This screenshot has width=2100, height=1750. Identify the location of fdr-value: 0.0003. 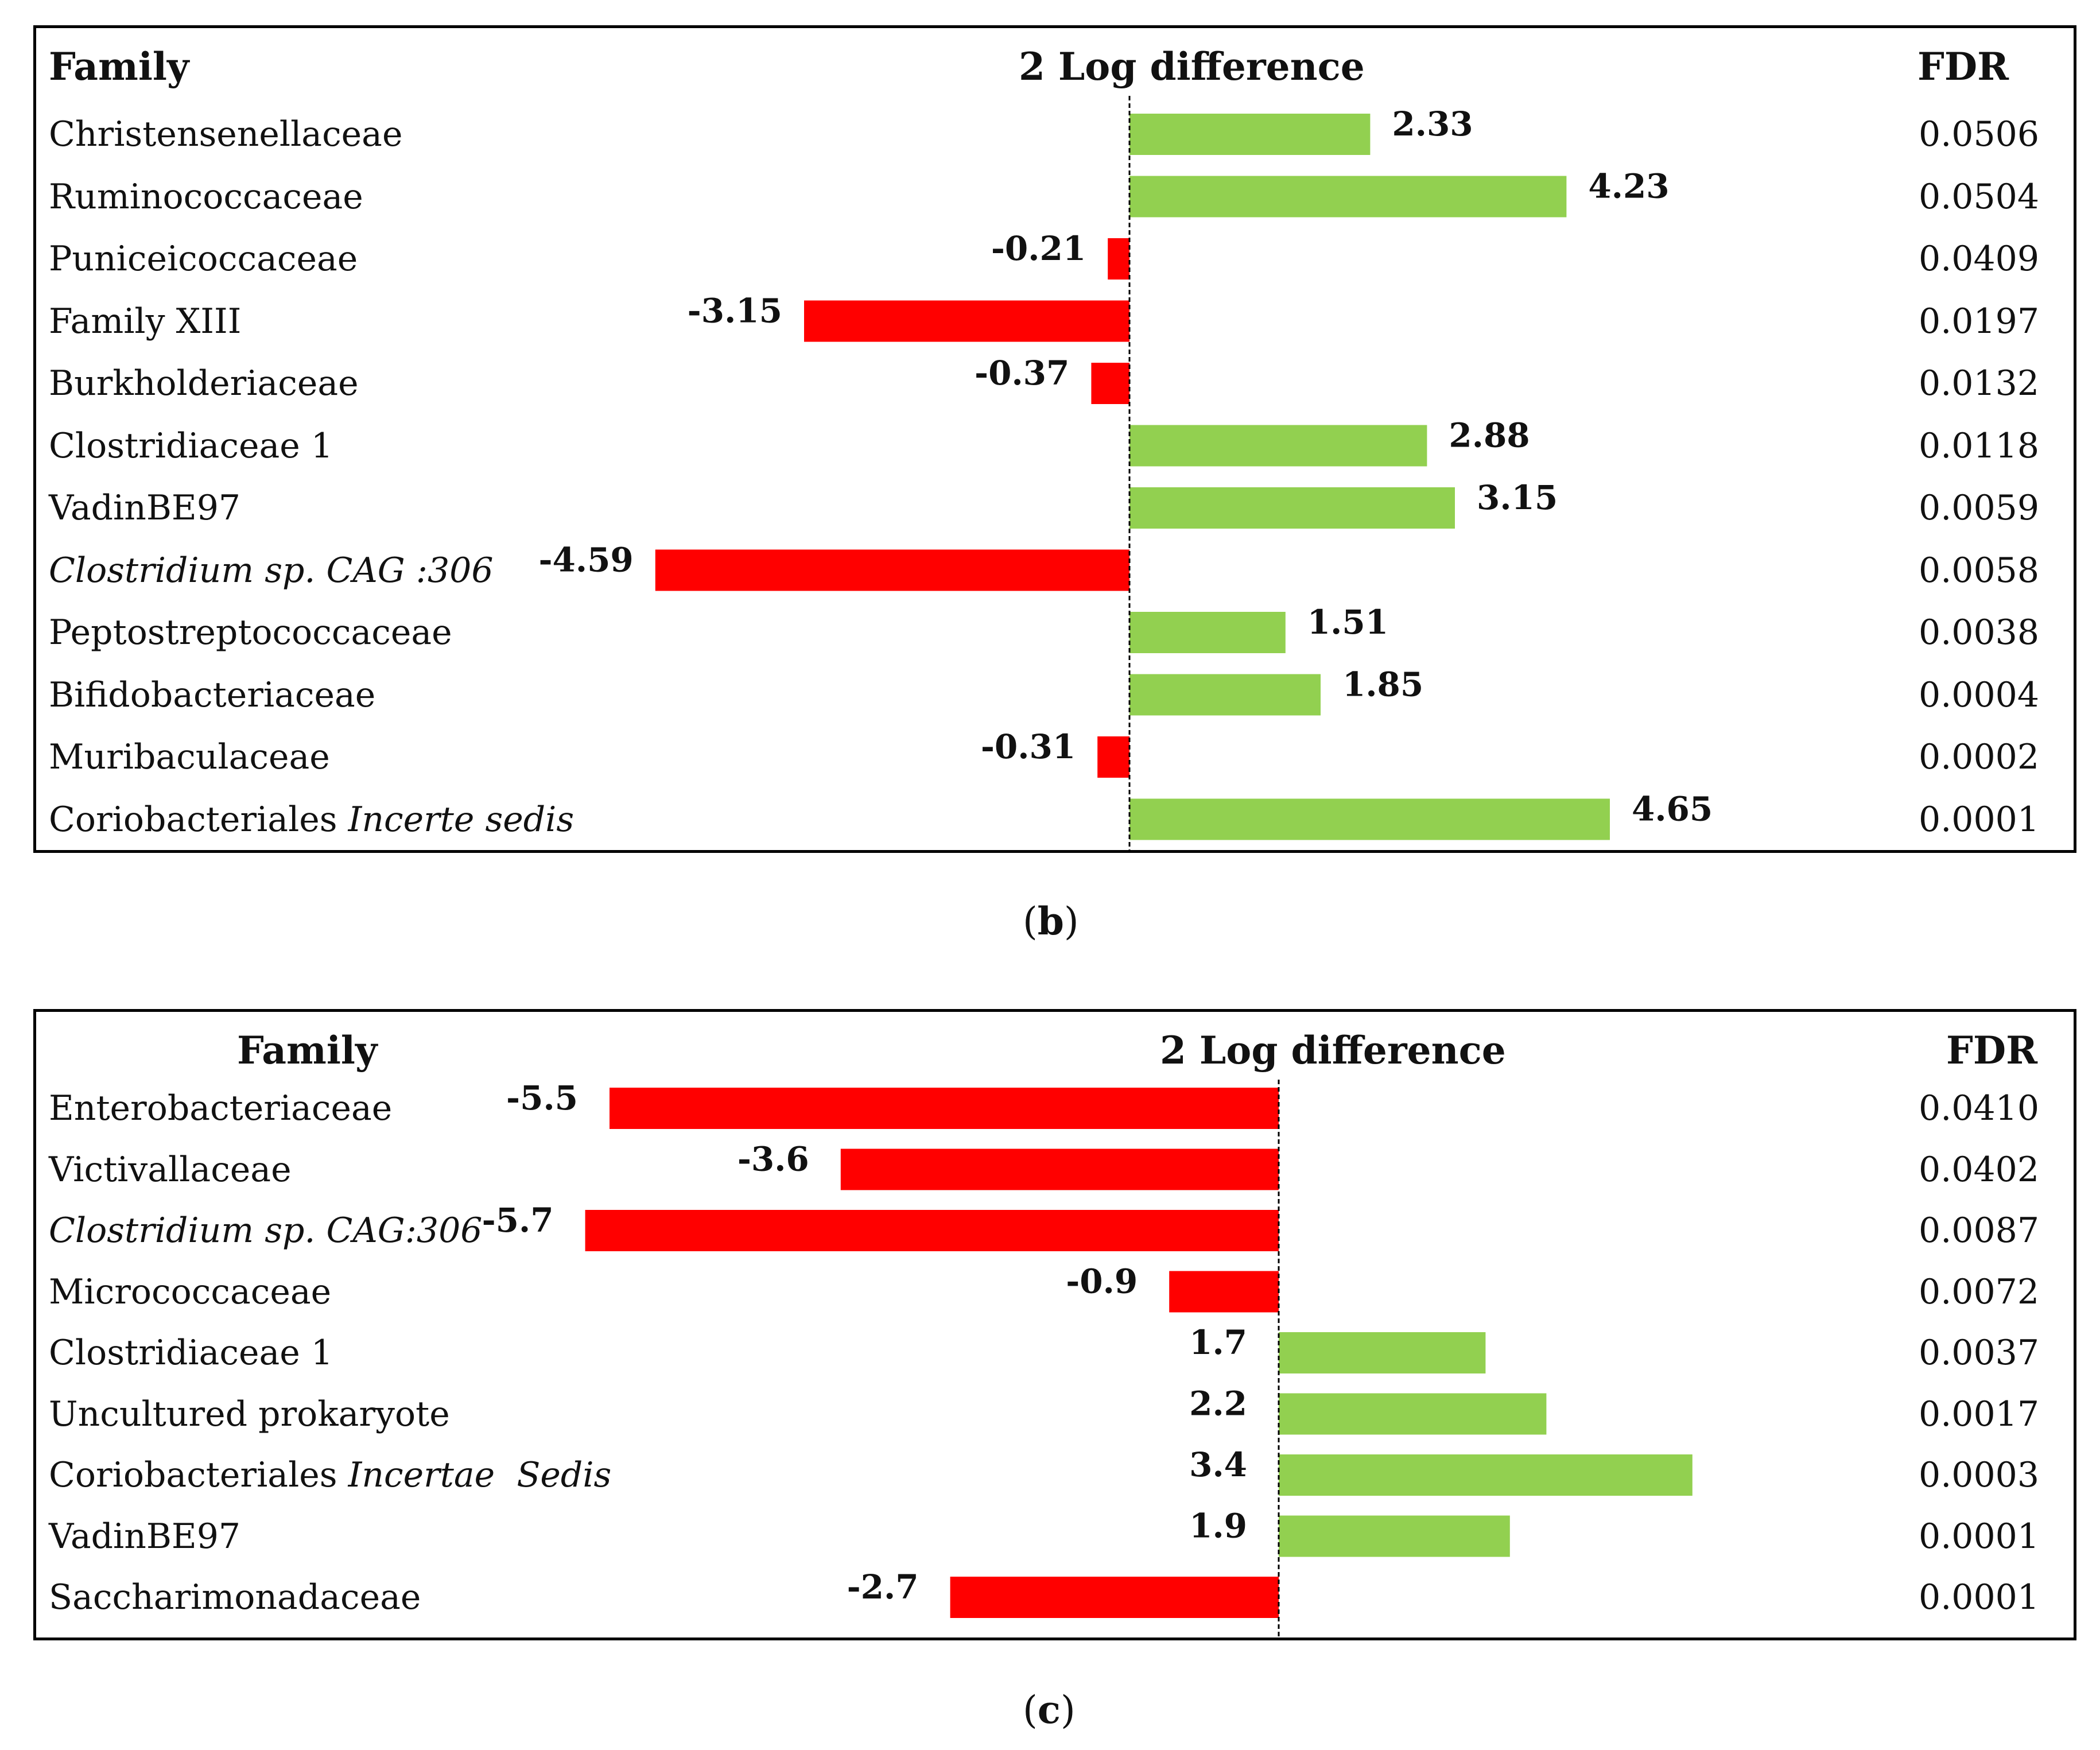
(1979, 1475).